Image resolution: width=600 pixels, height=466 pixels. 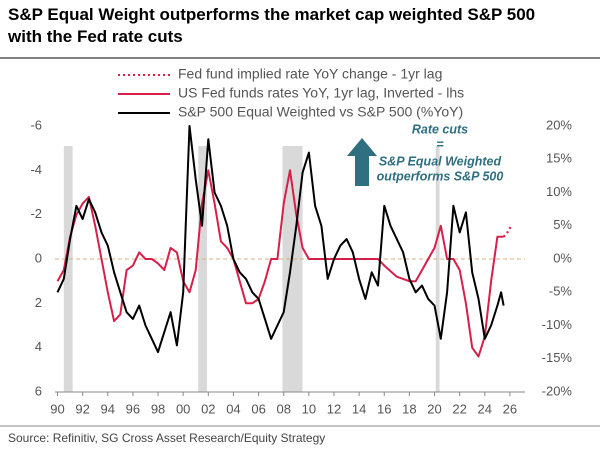 What do you see at coordinates (384, 408) in the screenshot?
I see `x-tick-label: 16` at bounding box center [384, 408].